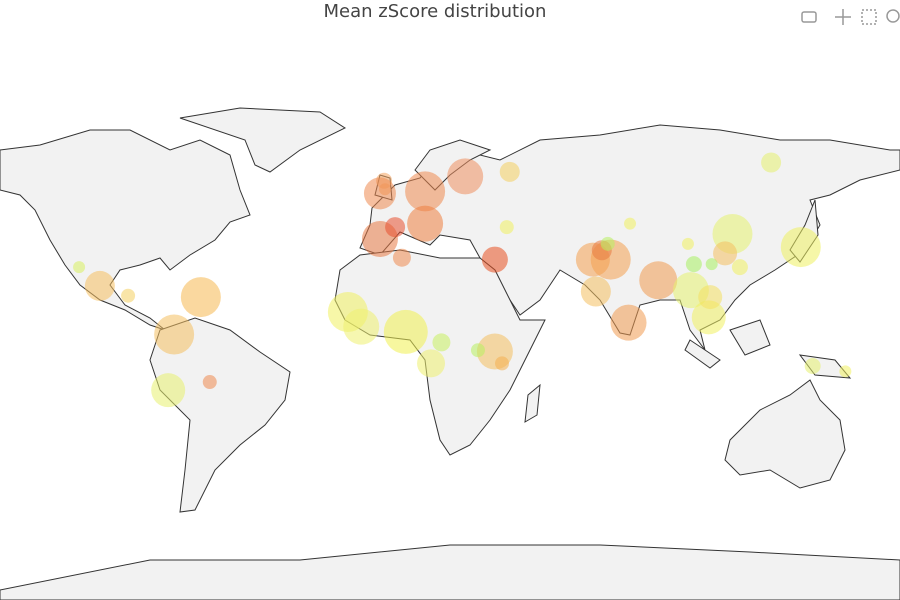  What do you see at coordinates (532, 403) in the screenshot?
I see `madagascar` at bounding box center [532, 403].